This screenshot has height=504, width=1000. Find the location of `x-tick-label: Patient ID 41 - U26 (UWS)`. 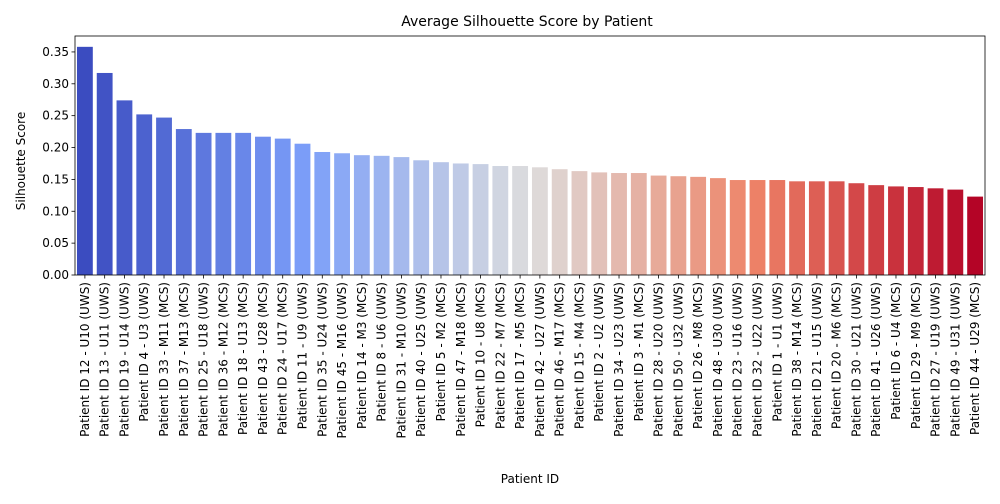

x-tick-label: Patient ID 41 - U26 (UWS) is located at coordinates (876, 359).